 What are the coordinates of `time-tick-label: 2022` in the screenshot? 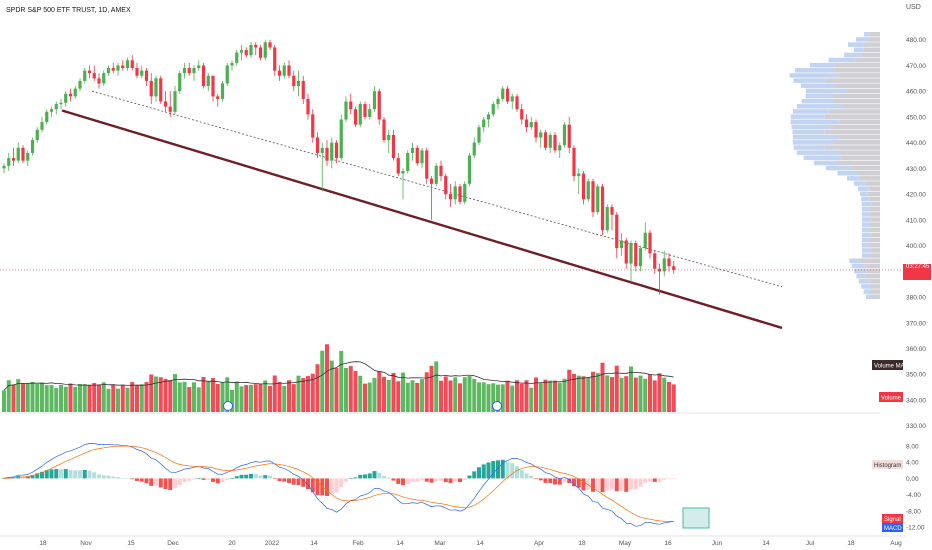 It's located at (272, 543).